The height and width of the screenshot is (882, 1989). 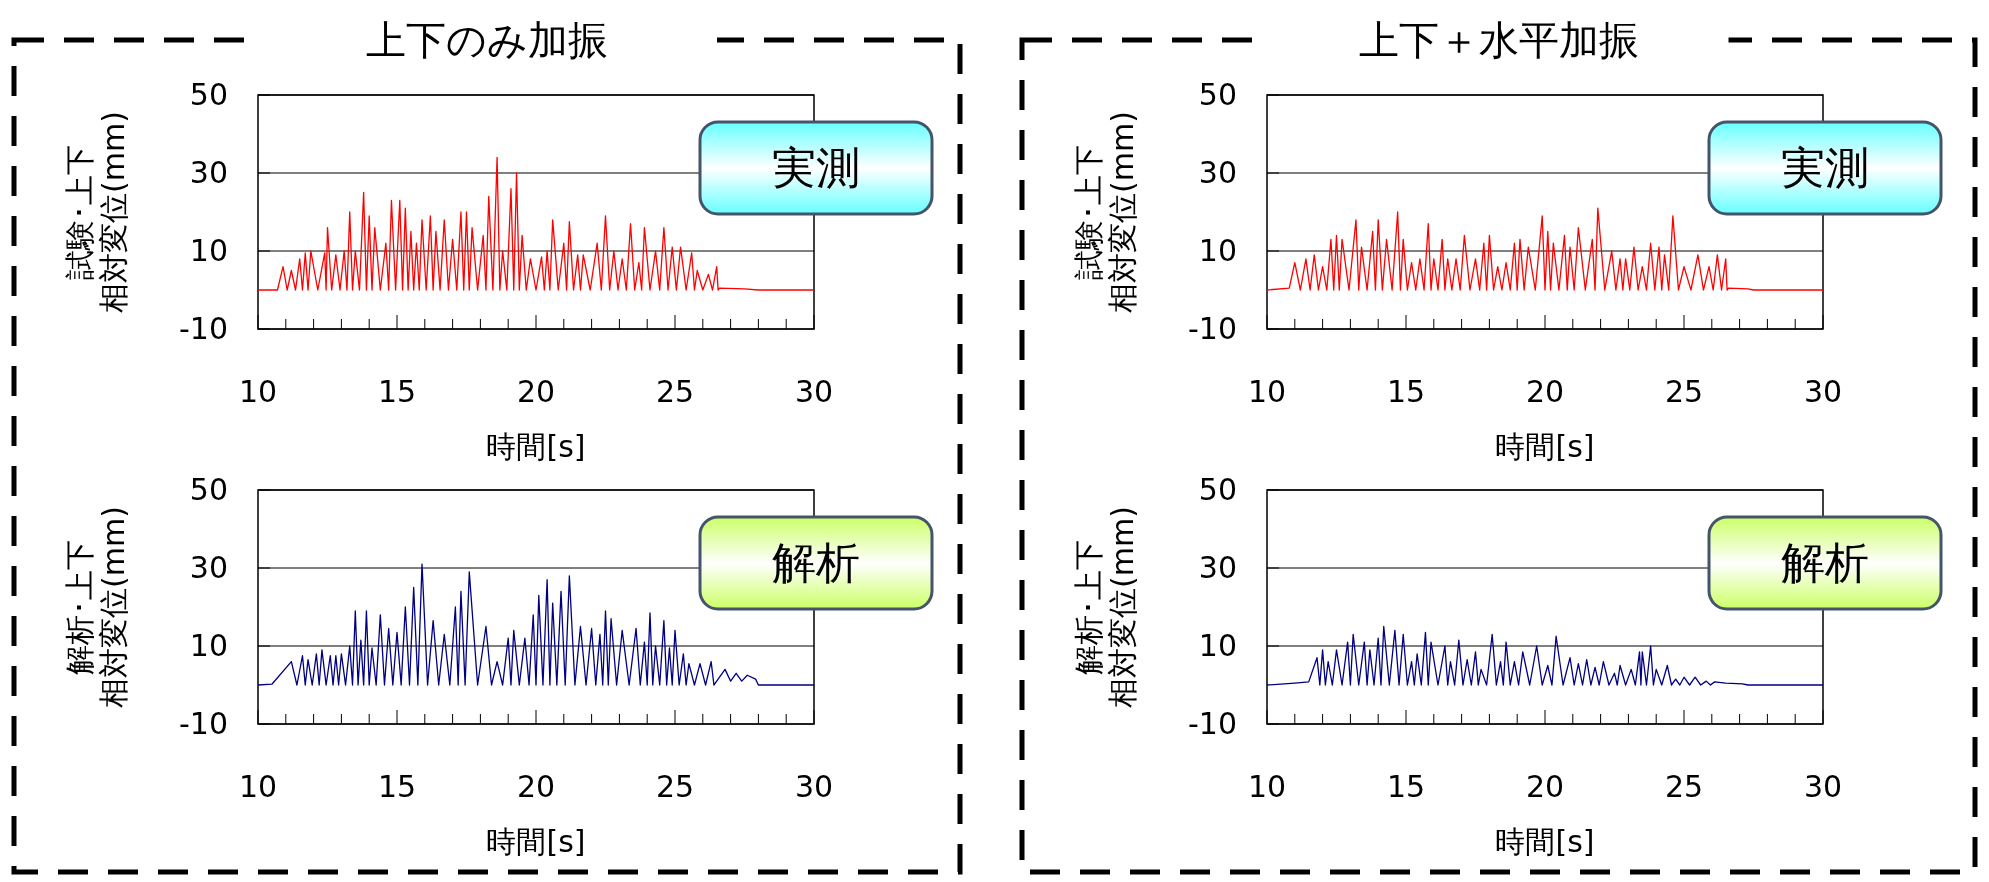 What do you see at coordinates (1498, 40) in the screenshot?
I see `chart-title: 上下＋水平加振` at bounding box center [1498, 40].